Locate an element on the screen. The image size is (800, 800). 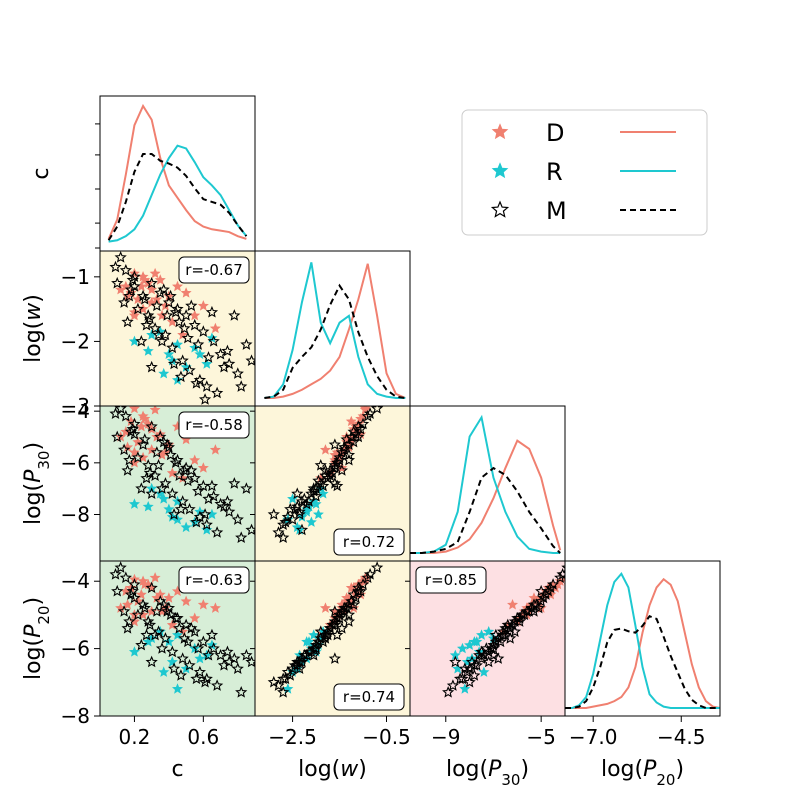
correlation-label: r=-0.67 is located at coordinates (214, 270).